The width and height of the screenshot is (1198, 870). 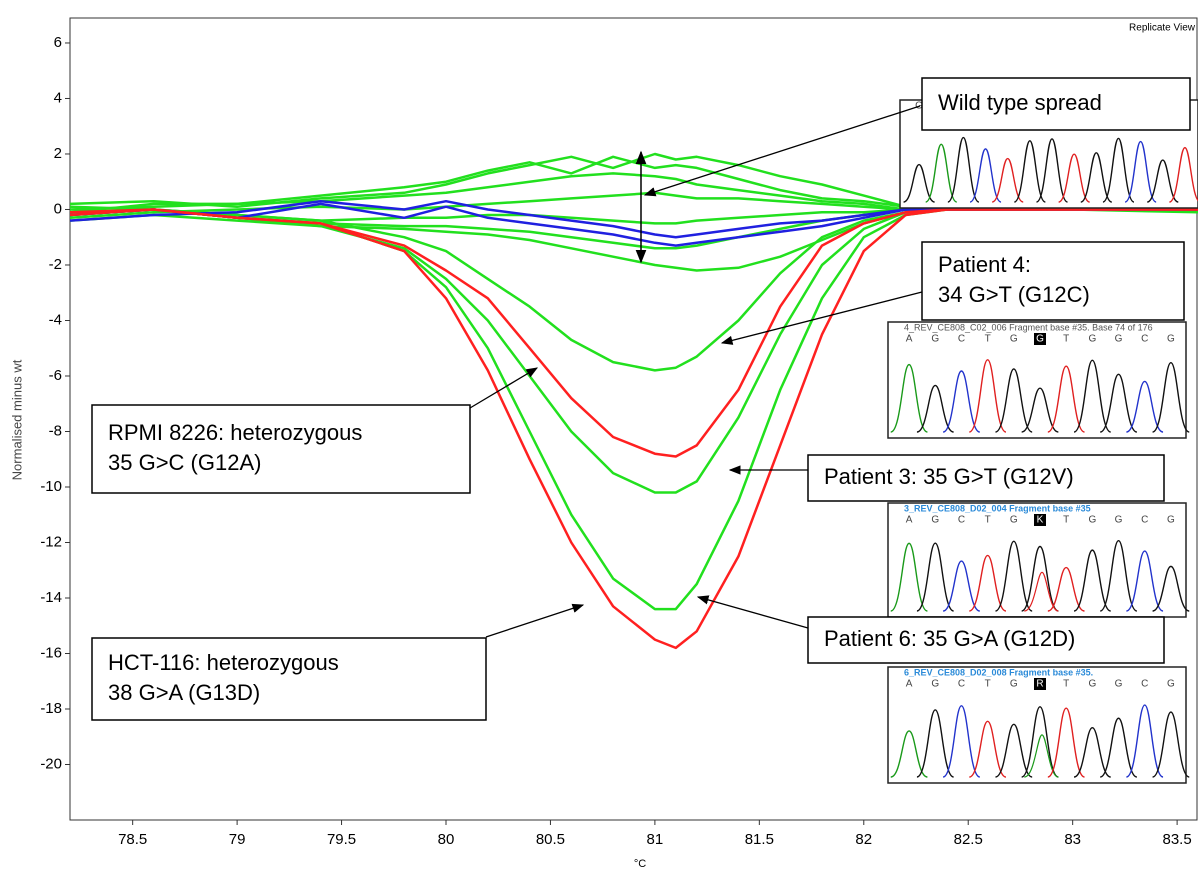 I want to click on y-tick-label: -12, so click(x=51, y=541).